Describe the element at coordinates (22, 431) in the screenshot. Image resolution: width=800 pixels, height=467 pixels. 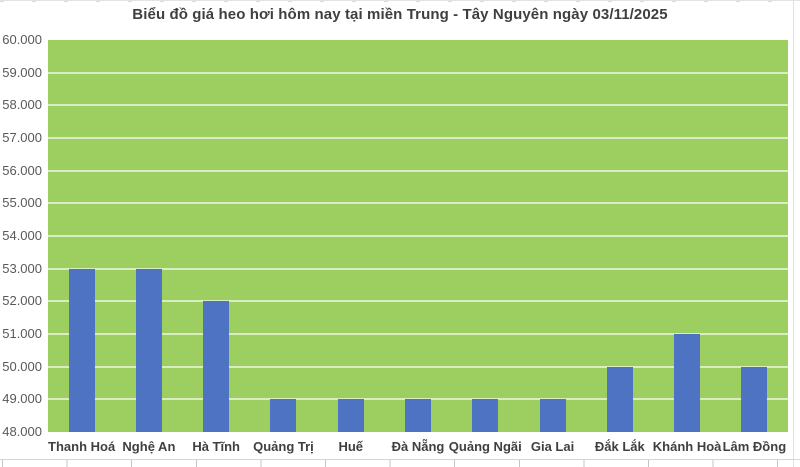
I see `y-axis-tick-label: 48.000` at that location.